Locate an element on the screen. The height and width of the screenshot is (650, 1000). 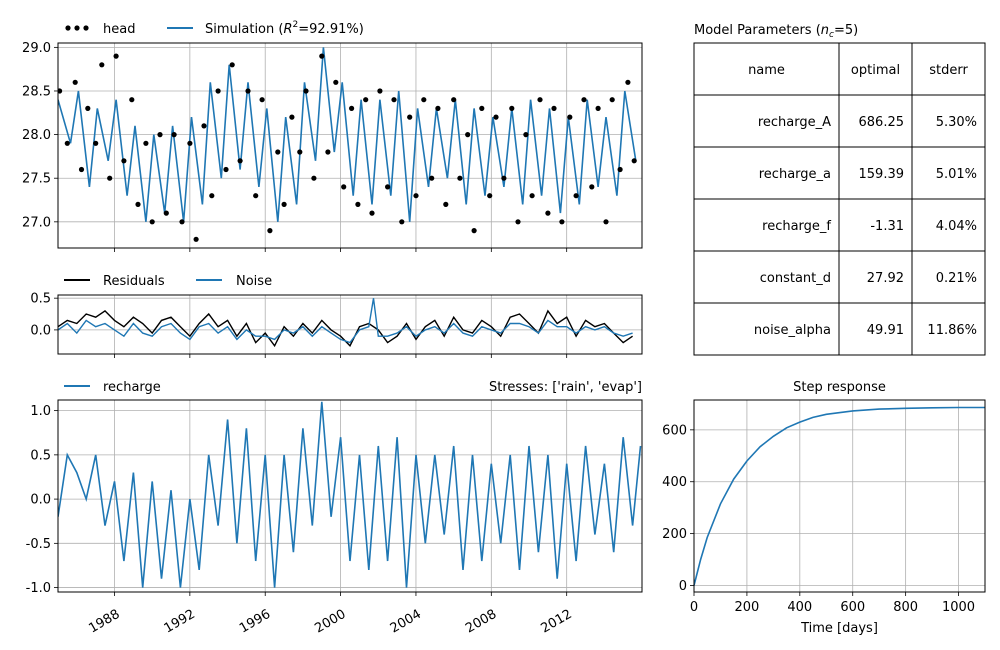
step-grid is located at coordinates (839, 496).